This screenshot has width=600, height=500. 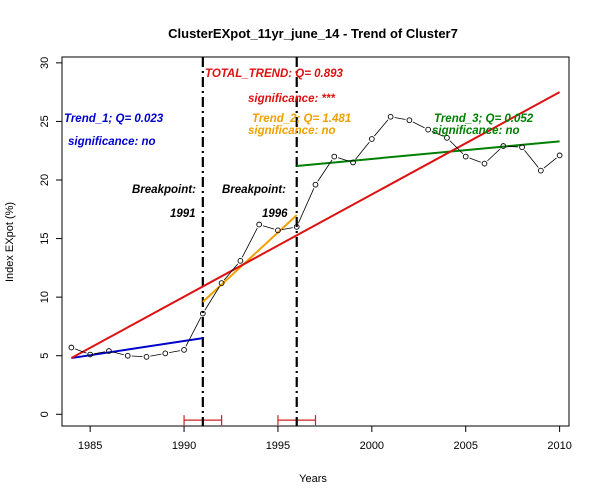 What do you see at coordinates (372, 446) in the screenshot?
I see `x-tick-label: 2000` at bounding box center [372, 446].